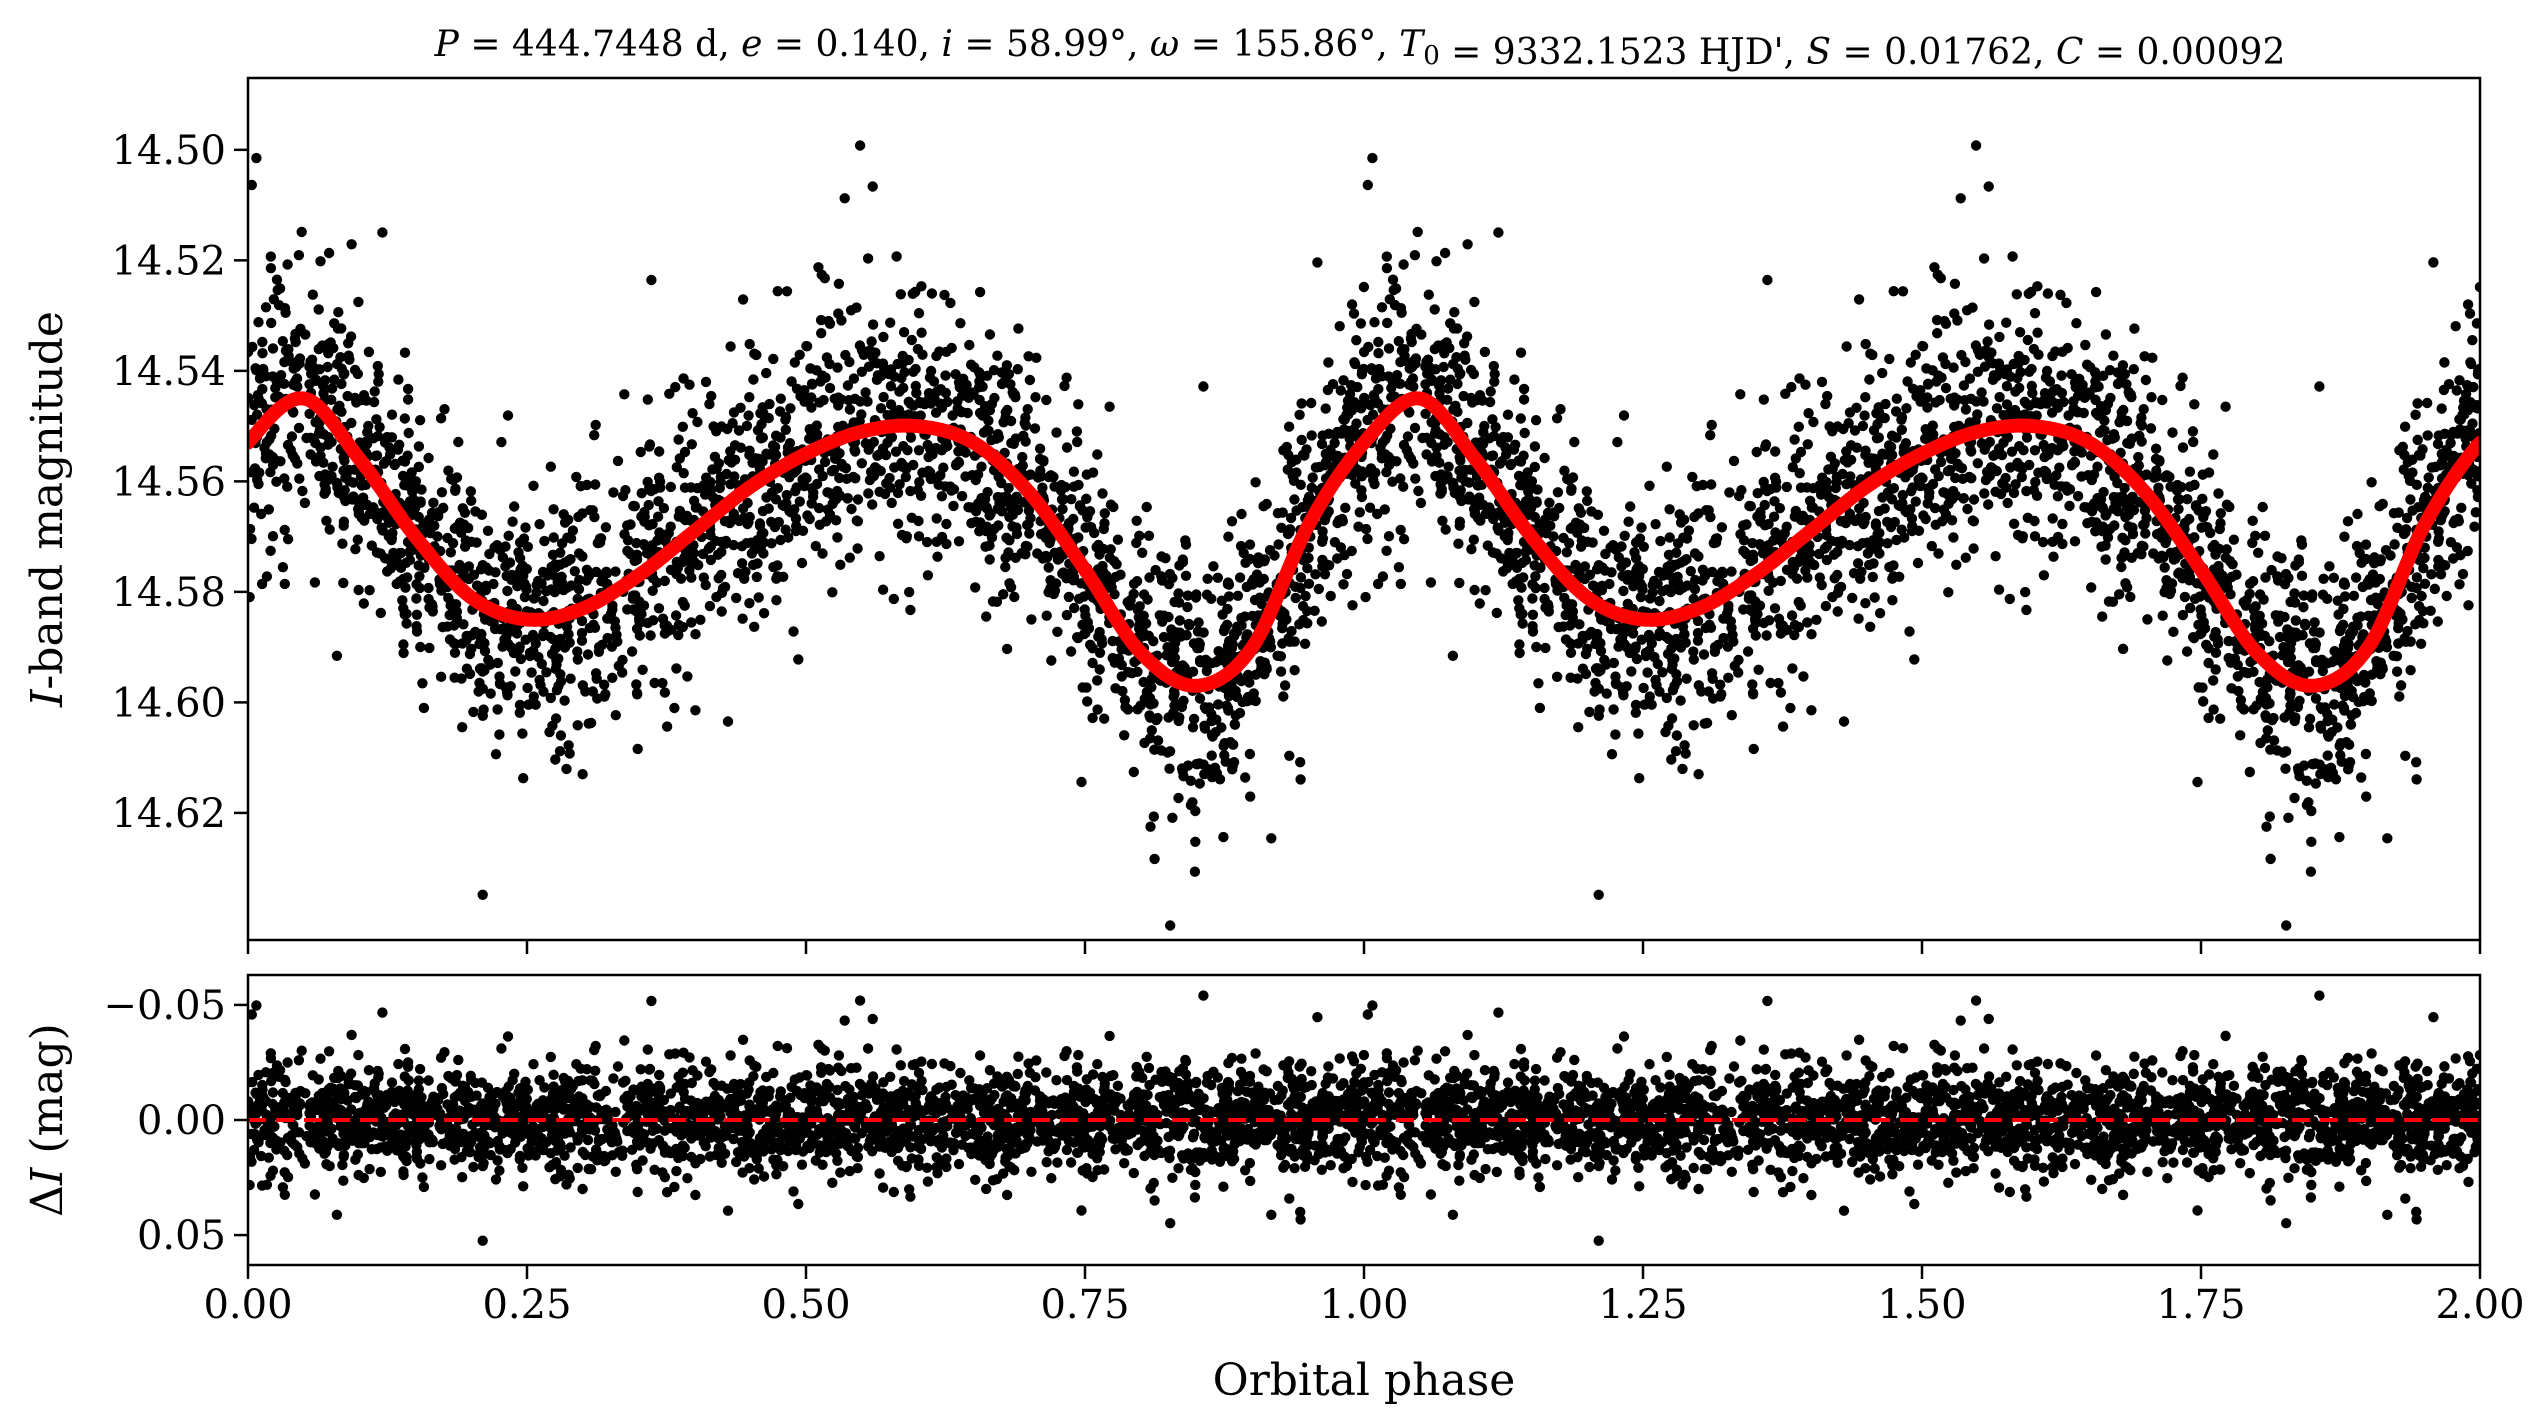 This screenshot has width=2538, height=1428. I want to click on residuals-y-tick-label: 0.05, so click(181, 1236).